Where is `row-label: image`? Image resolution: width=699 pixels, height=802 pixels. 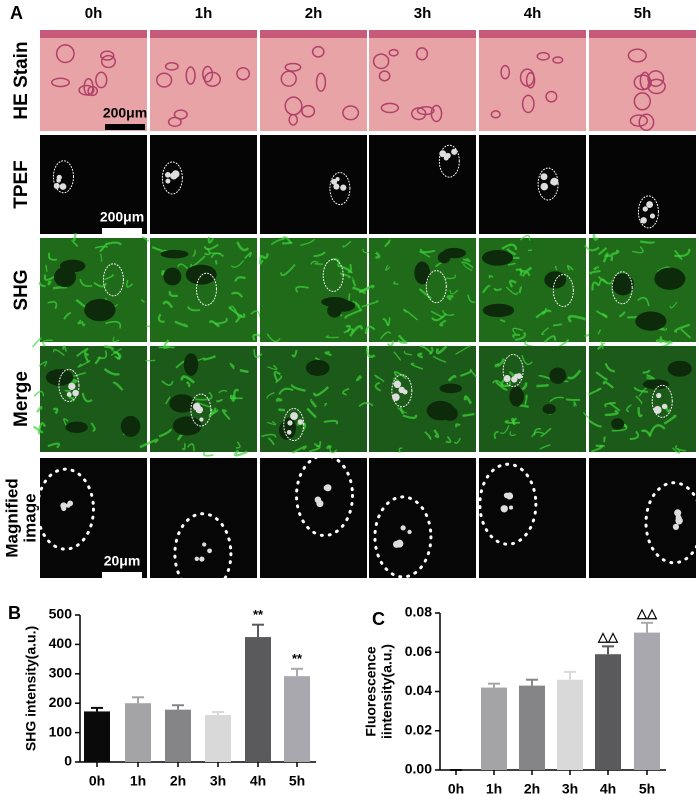 row-label: image is located at coordinates (29, 517).